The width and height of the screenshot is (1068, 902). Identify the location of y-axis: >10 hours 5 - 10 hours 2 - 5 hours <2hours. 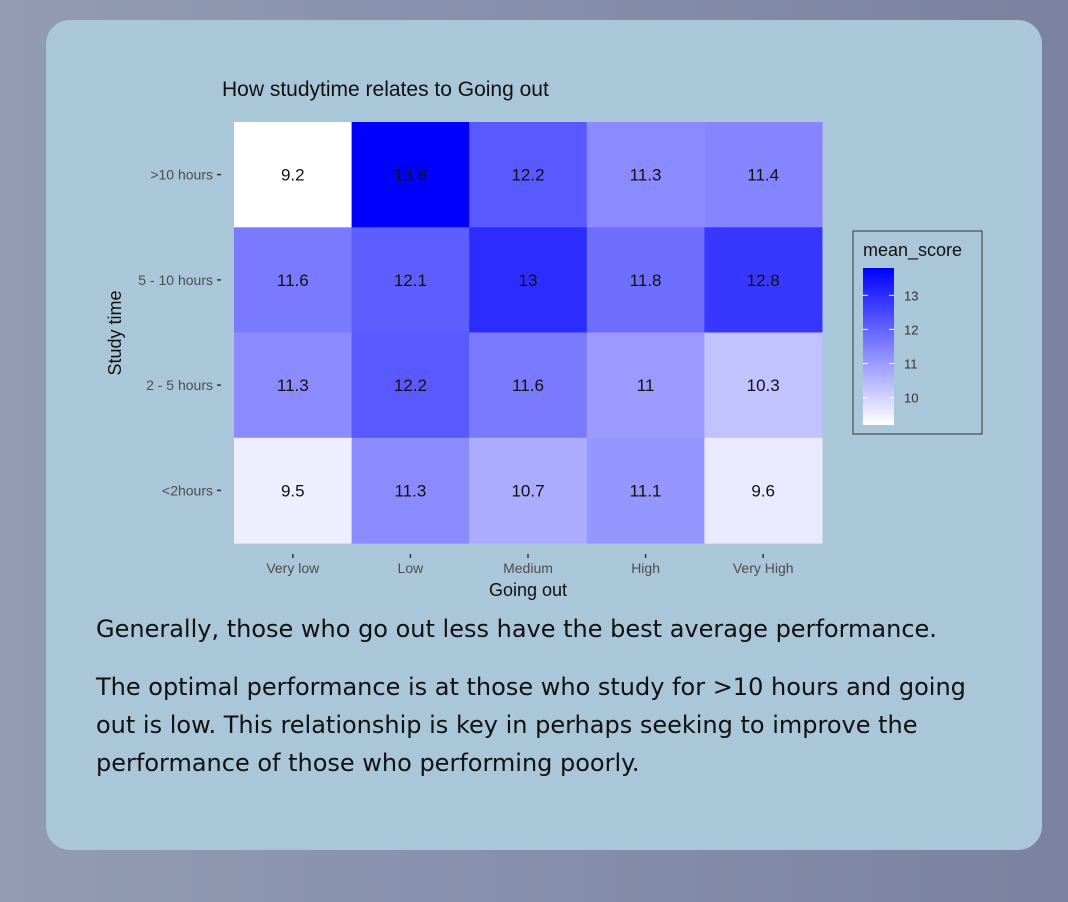
(179, 332).